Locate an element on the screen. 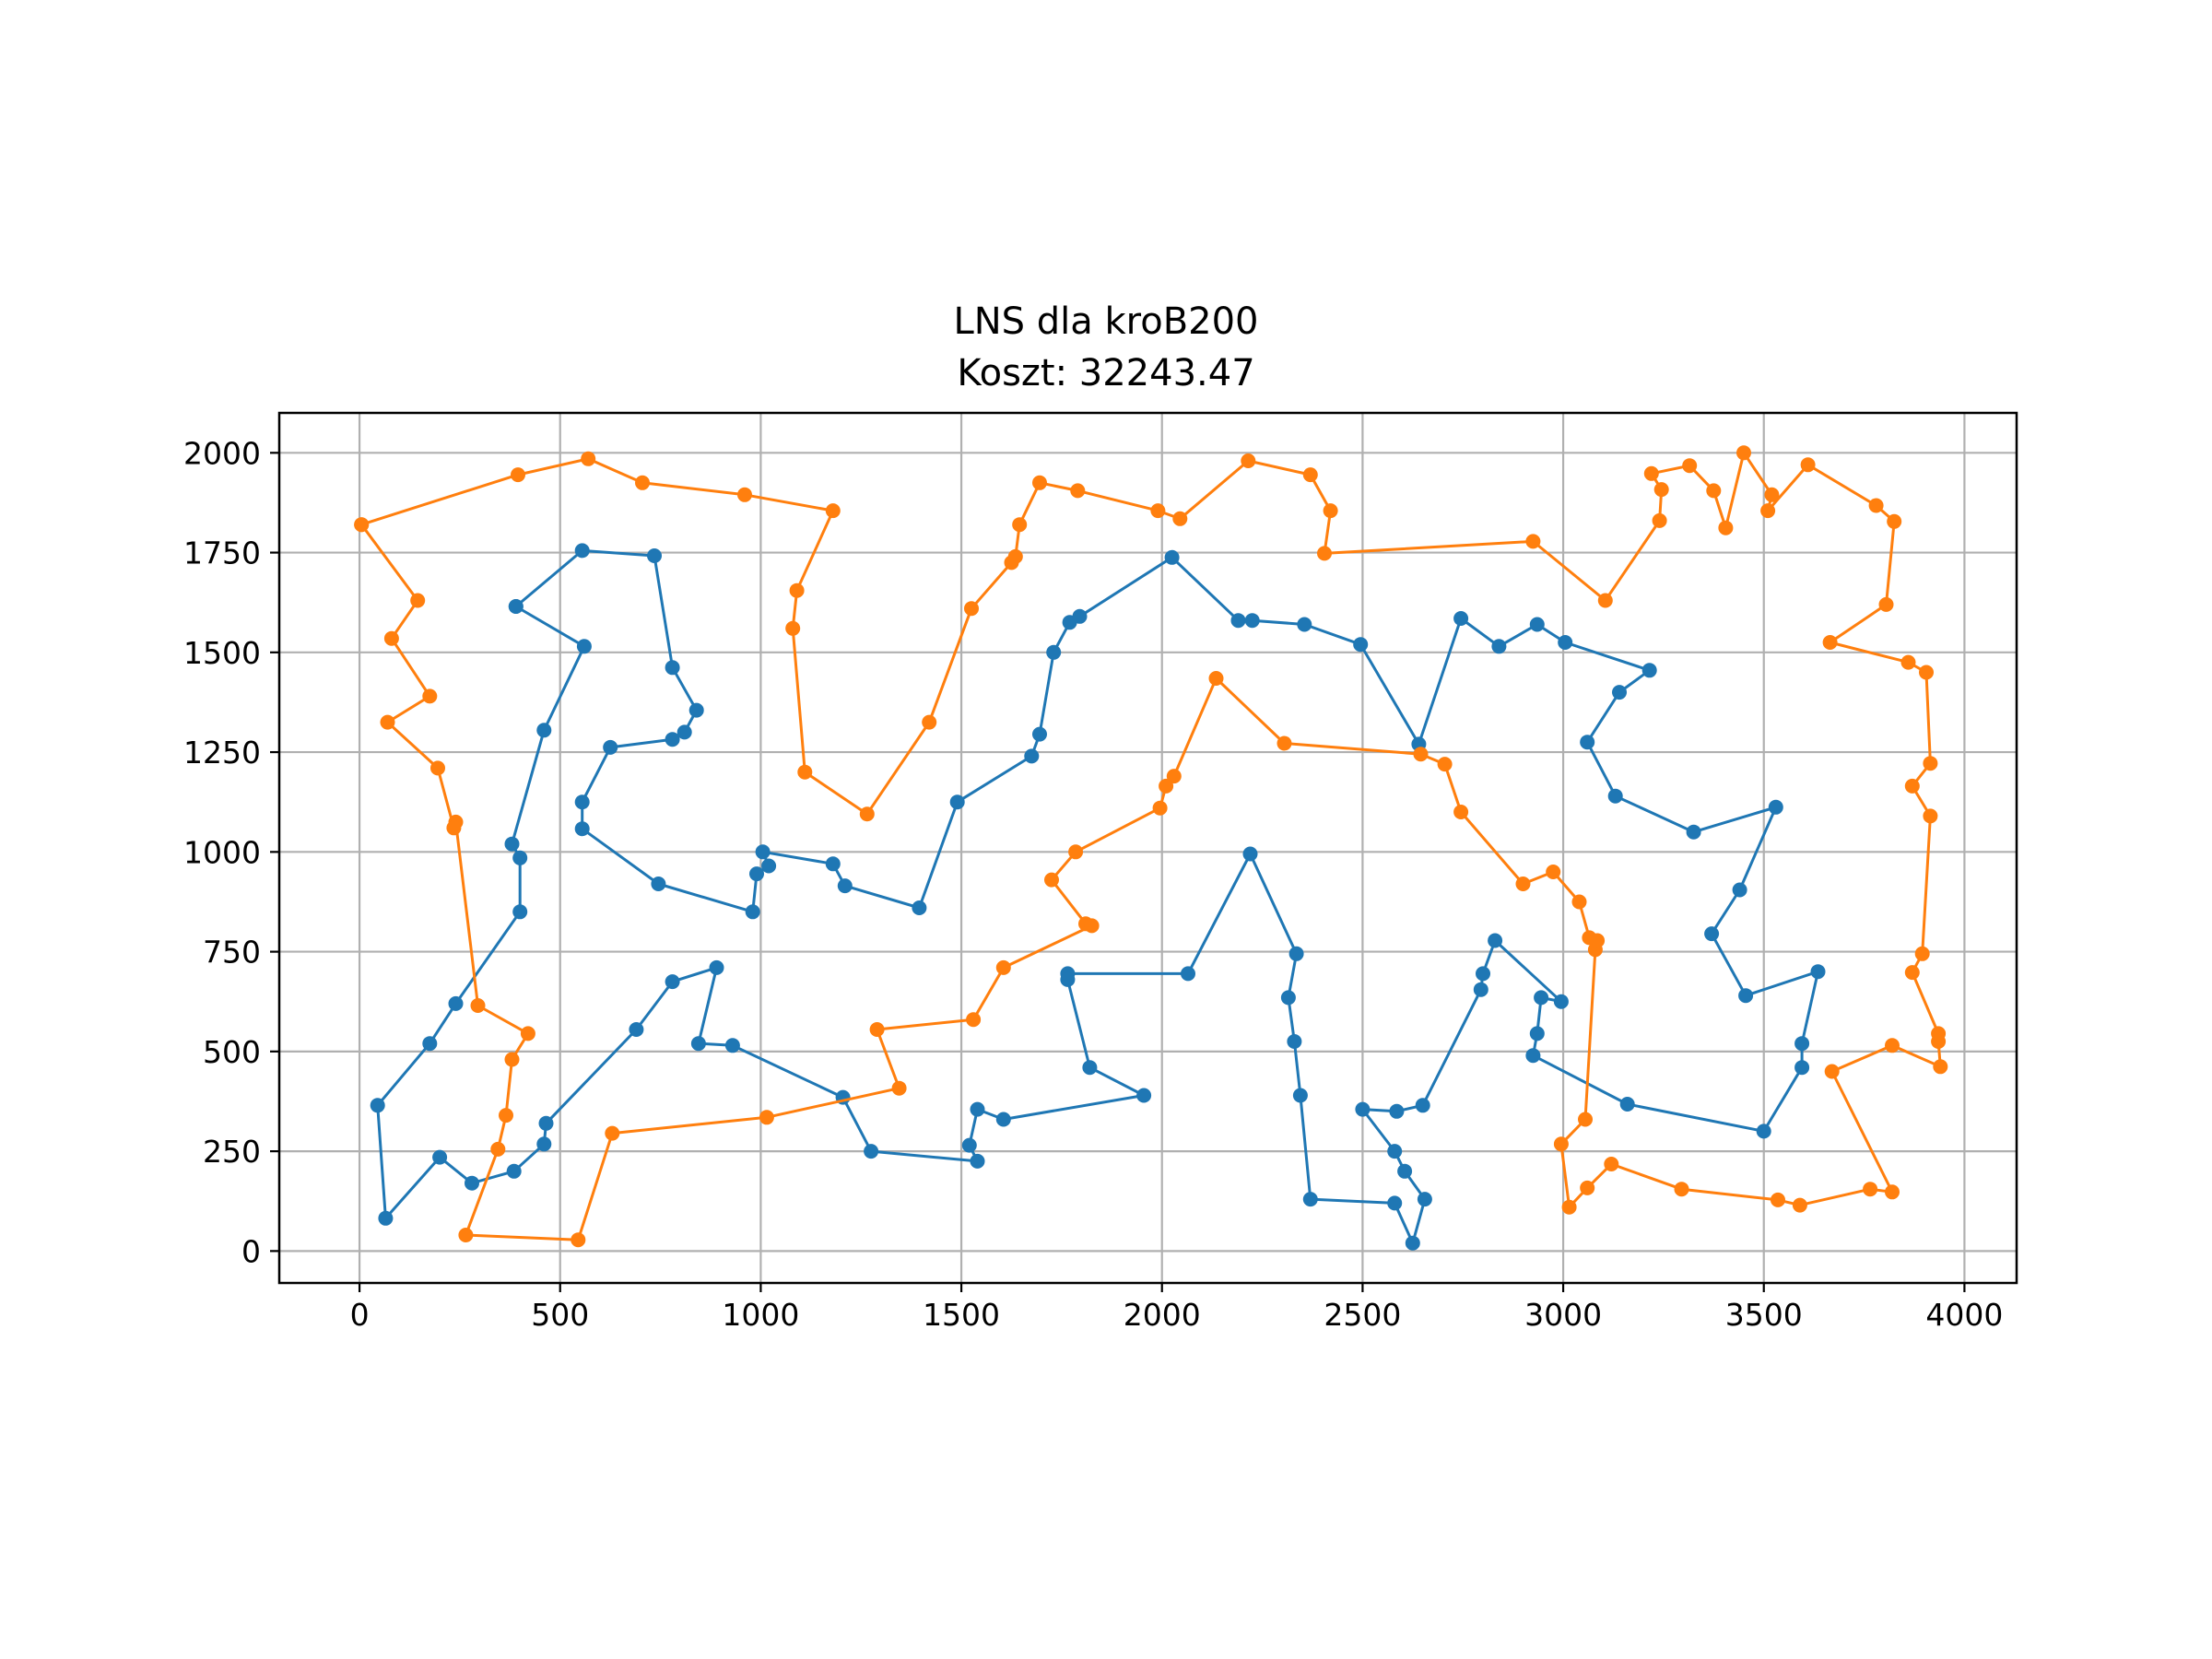 This screenshot has width=2212, height=1659. y-tick-label: 1000 is located at coordinates (222, 852).